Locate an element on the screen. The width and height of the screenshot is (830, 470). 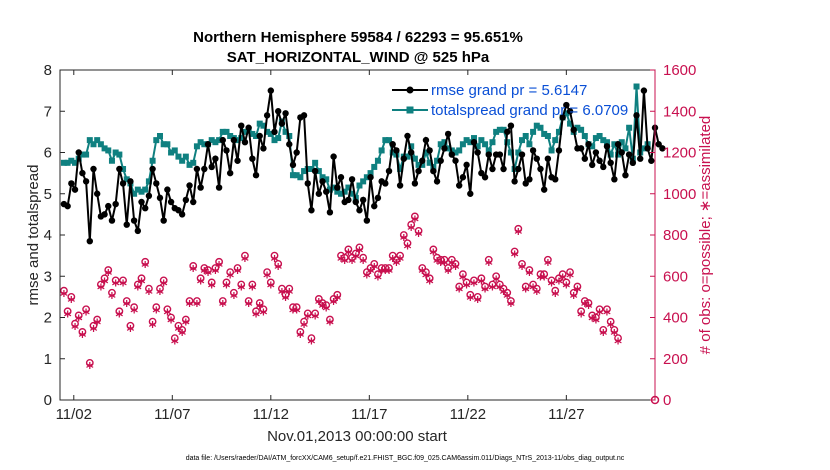
legend-spread-label: totalspread grand pr = 6.0709 is located at coordinates (529, 110).